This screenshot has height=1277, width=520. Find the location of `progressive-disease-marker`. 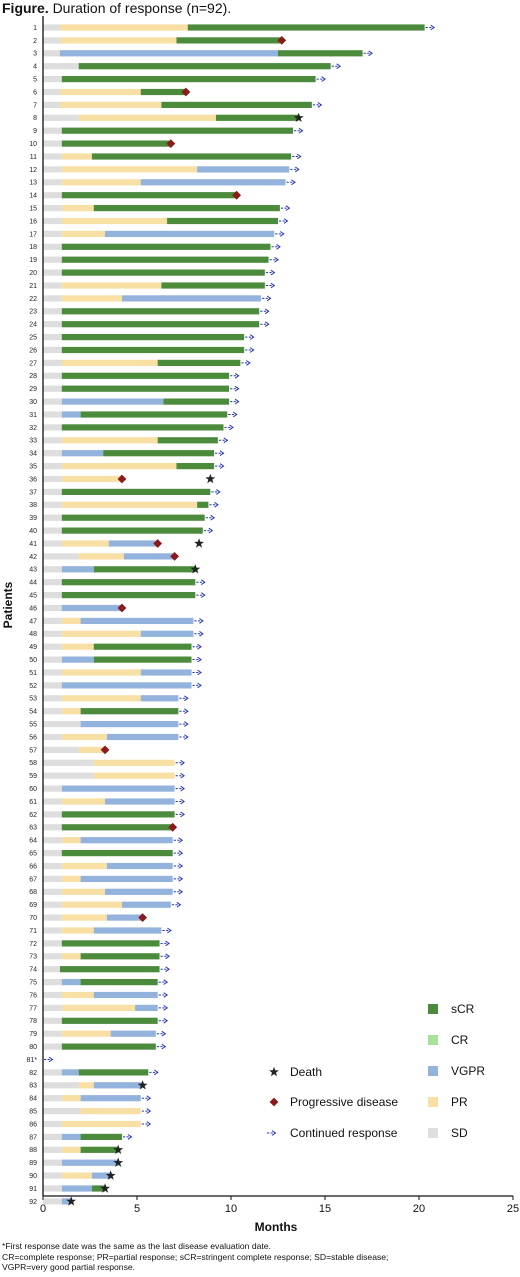

progressive-disease-marker is located at coordinates (237, 195).